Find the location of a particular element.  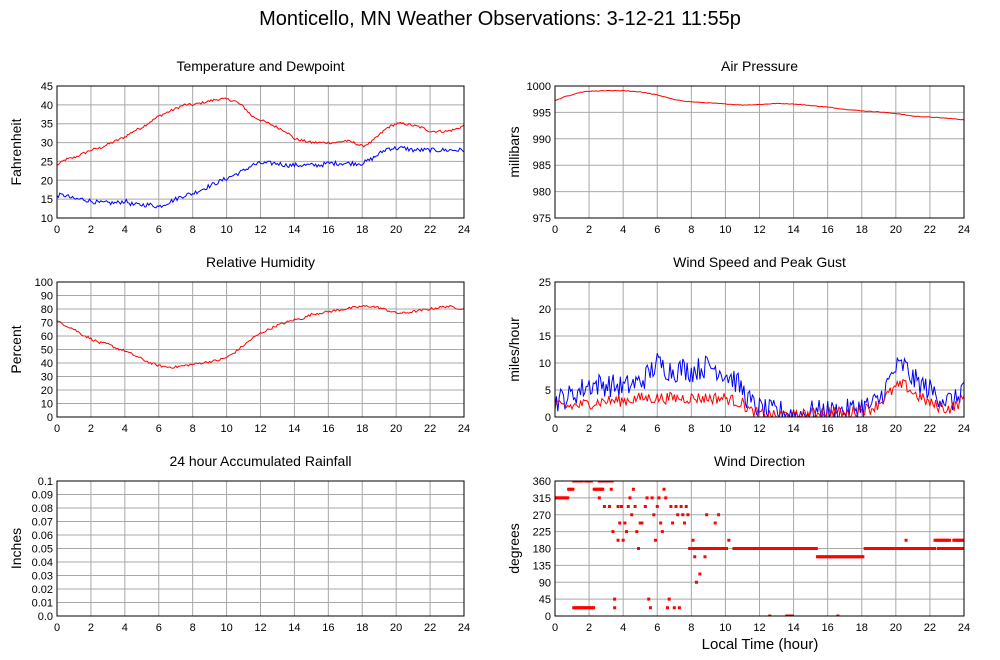

chart-title: Temperature and Dewpoint is located at coordinates (260, 66).